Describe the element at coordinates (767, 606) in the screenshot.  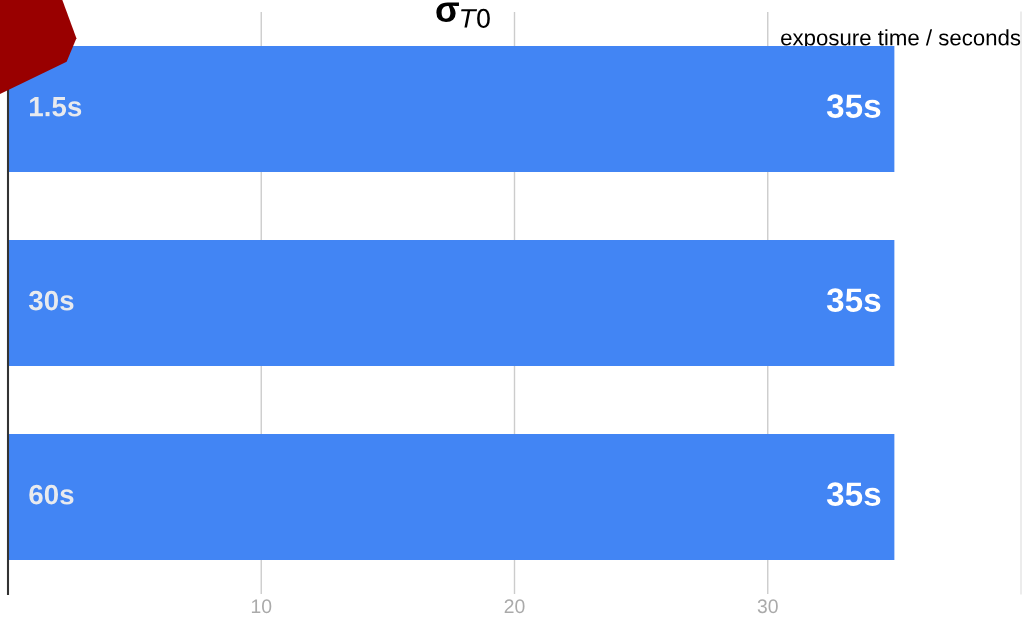
I see `x-tick-label: 30` at that location.